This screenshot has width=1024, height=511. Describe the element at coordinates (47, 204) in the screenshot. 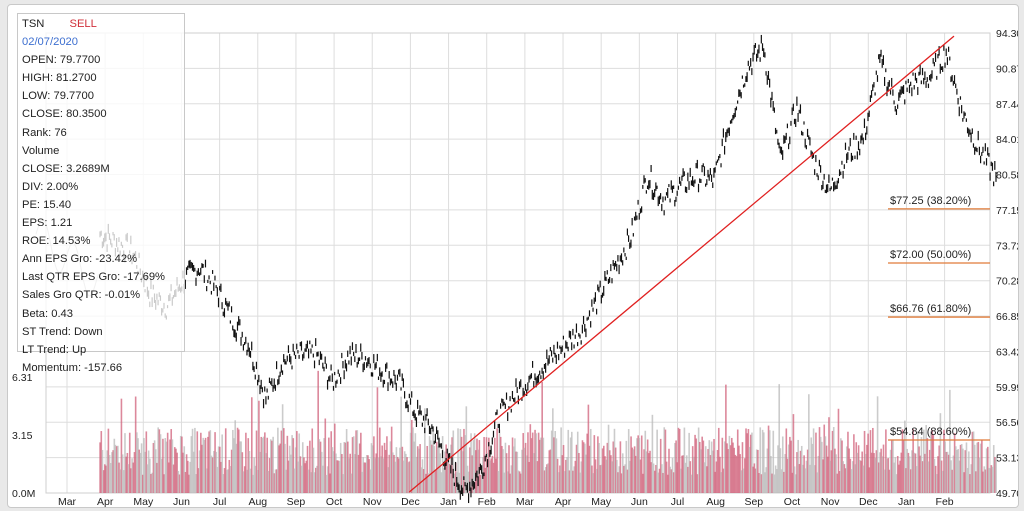

I see `info-row: PE: 15.40` at that location.